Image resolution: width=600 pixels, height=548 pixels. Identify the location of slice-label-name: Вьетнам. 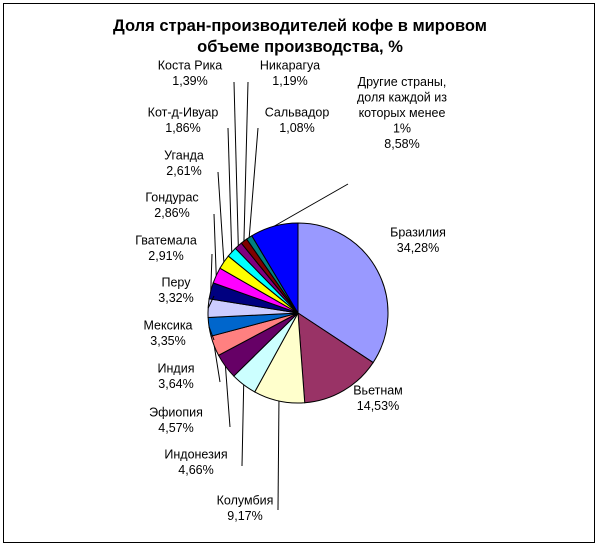
(378, 391).